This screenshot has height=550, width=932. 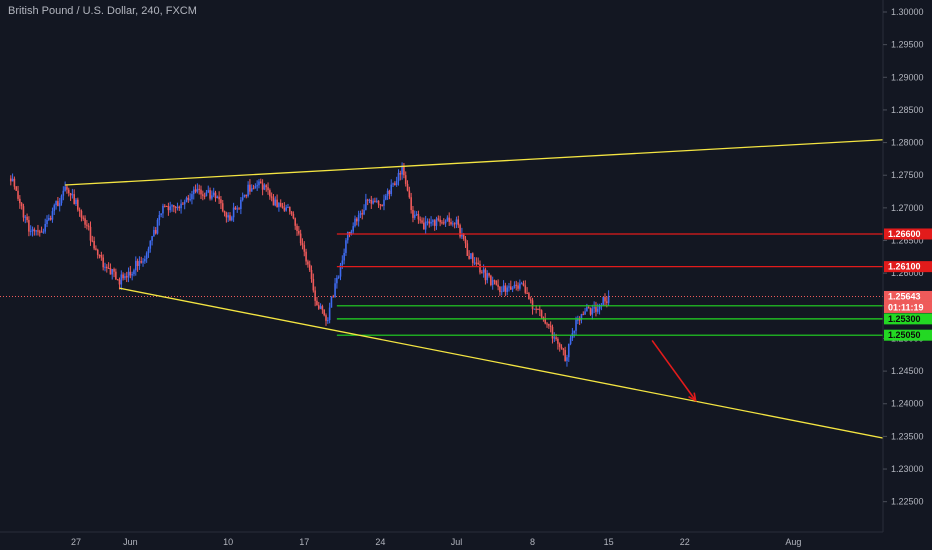 I want to click on y-tick-label: 1.23000, so click(x=907, y=469).